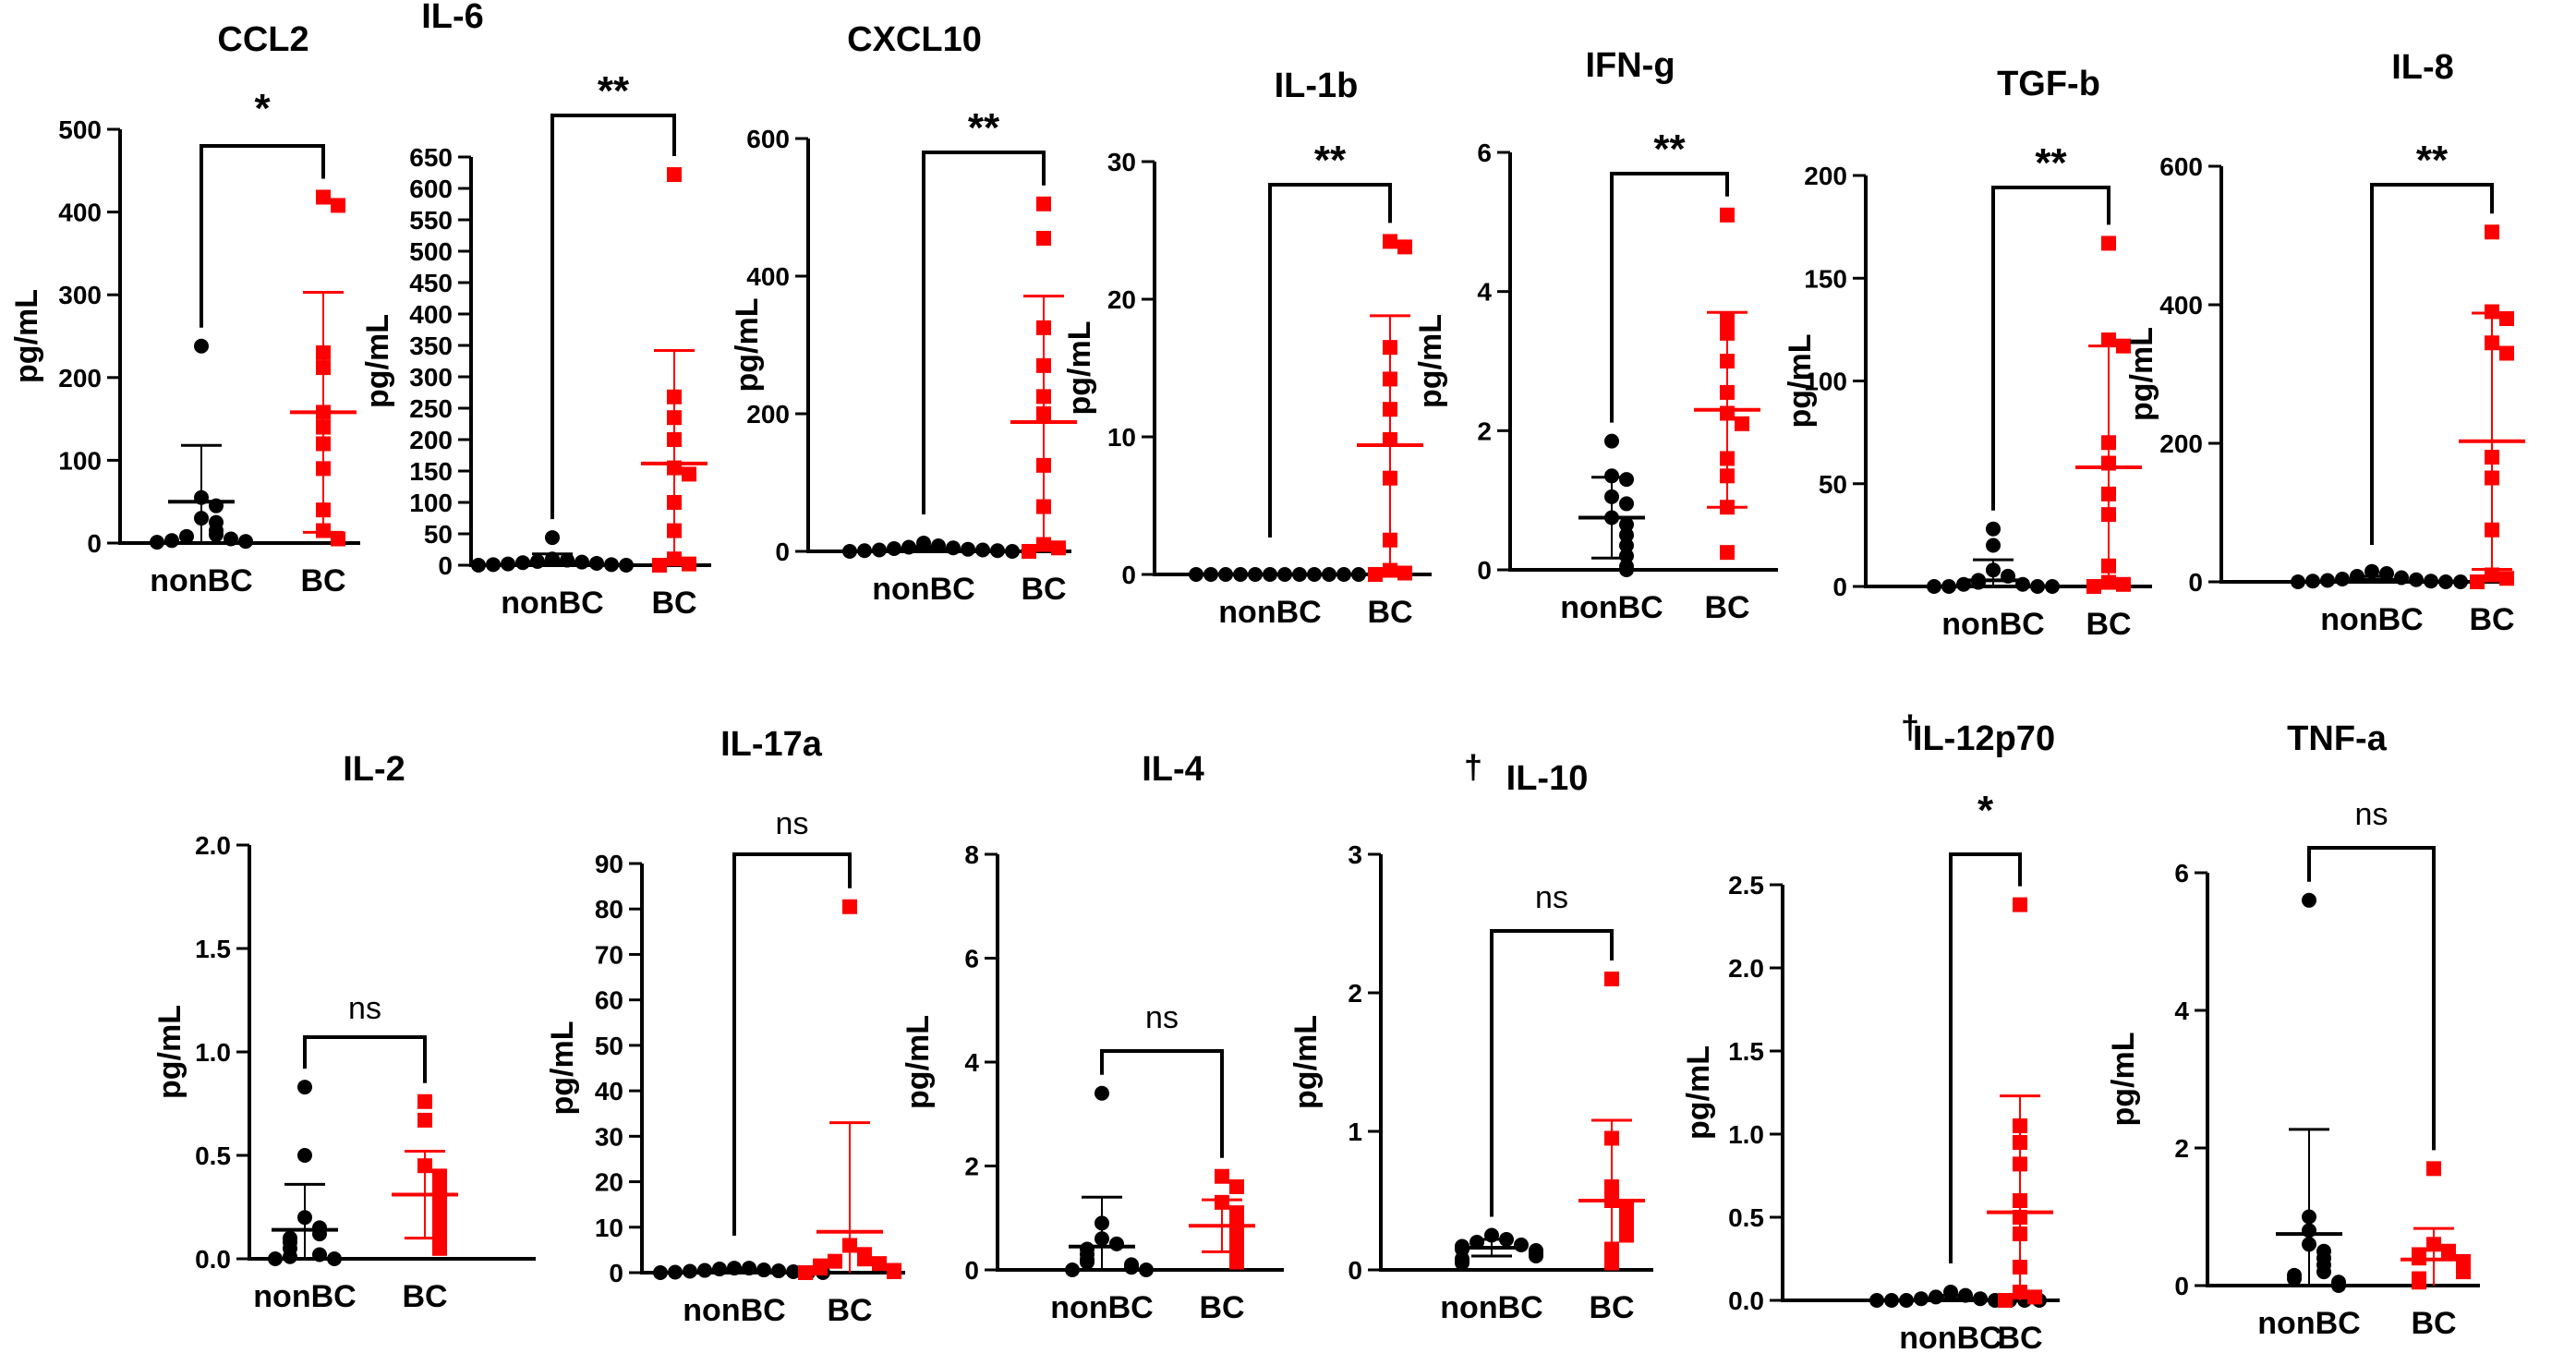  I want to click on y-tick-label: 450, so click(431, 283).